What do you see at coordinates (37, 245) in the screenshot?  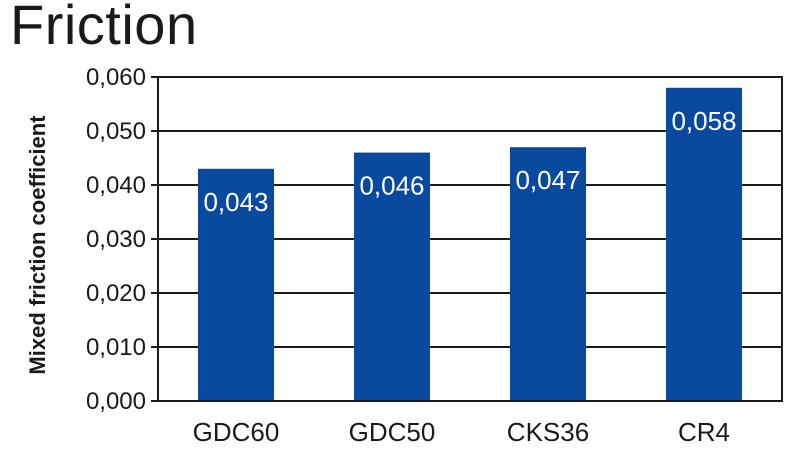 I see `y-axis-title: Mixed friction coefficient` at bounding box center [37, 245].